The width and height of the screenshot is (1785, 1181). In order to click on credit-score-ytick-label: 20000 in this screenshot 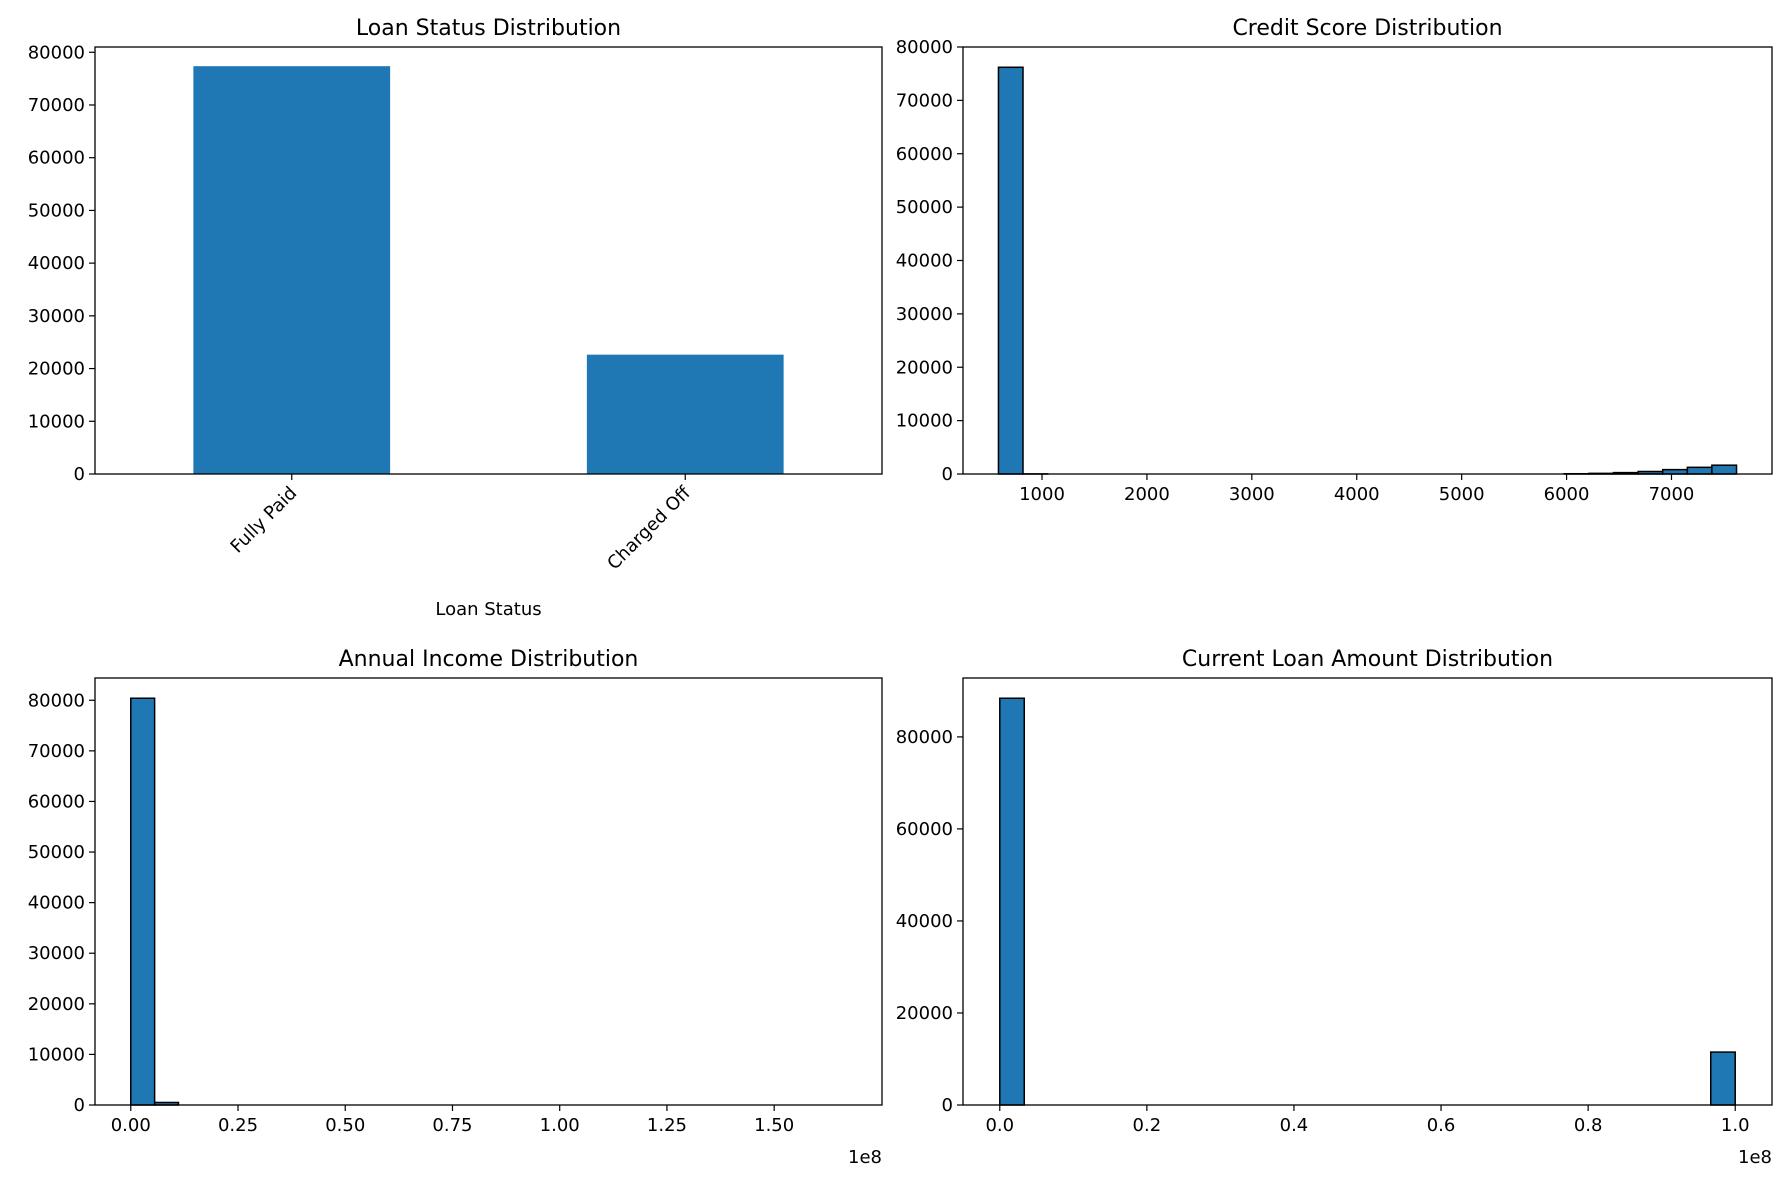, I will do `click(924, 367)`.